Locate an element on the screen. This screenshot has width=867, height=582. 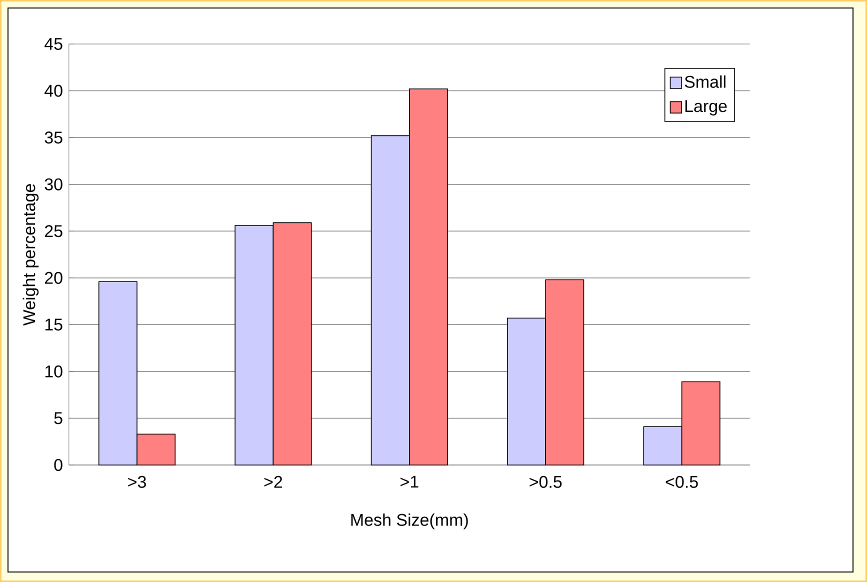
x-tick-label: <0.5 is located at coordinates (682, 482).